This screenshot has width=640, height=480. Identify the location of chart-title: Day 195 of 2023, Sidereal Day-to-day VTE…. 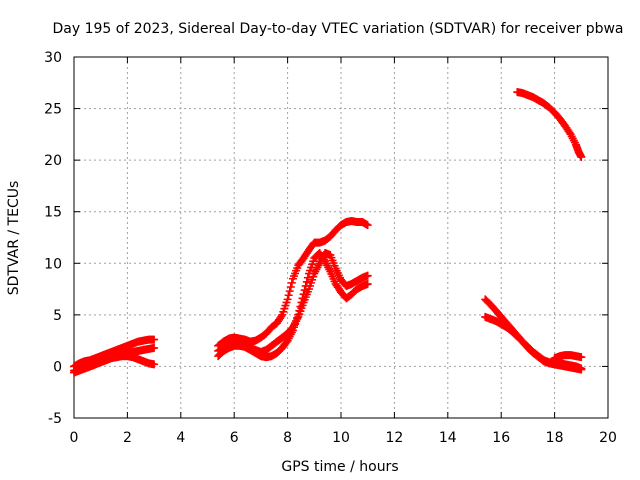
(337, 29).